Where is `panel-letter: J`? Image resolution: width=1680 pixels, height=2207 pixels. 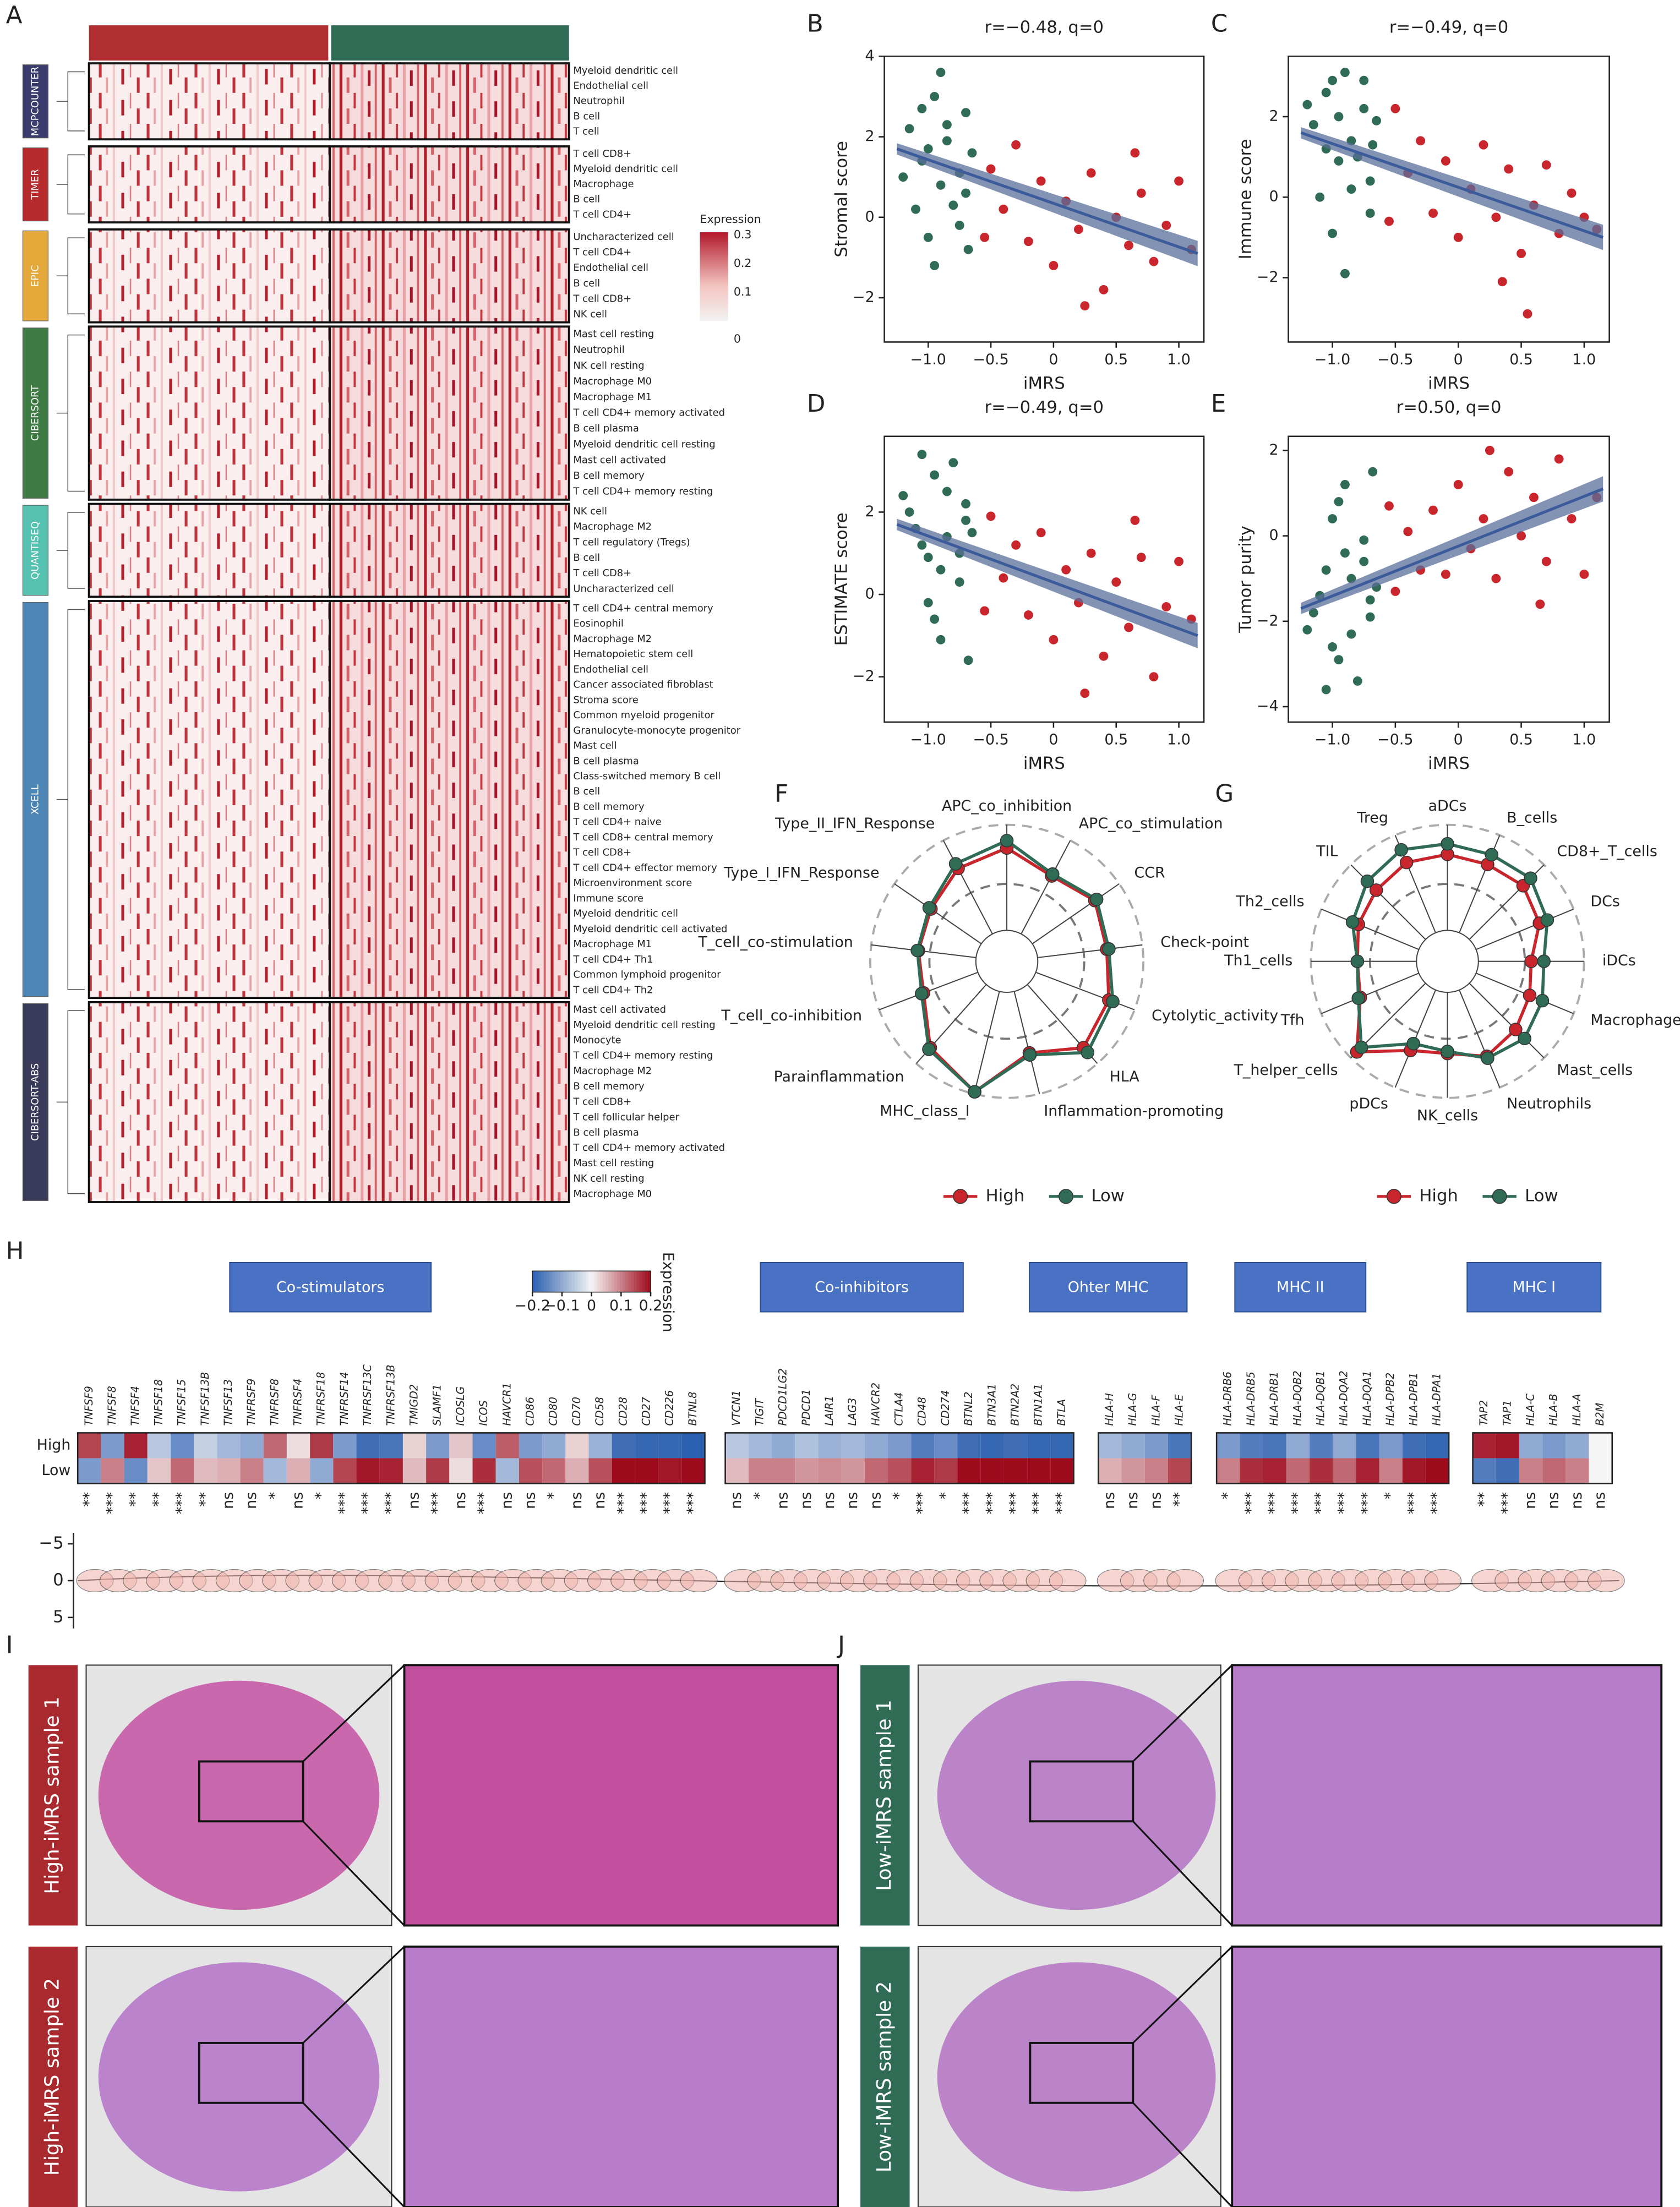 panel-letter: J is located at coordinates (840, 1645).